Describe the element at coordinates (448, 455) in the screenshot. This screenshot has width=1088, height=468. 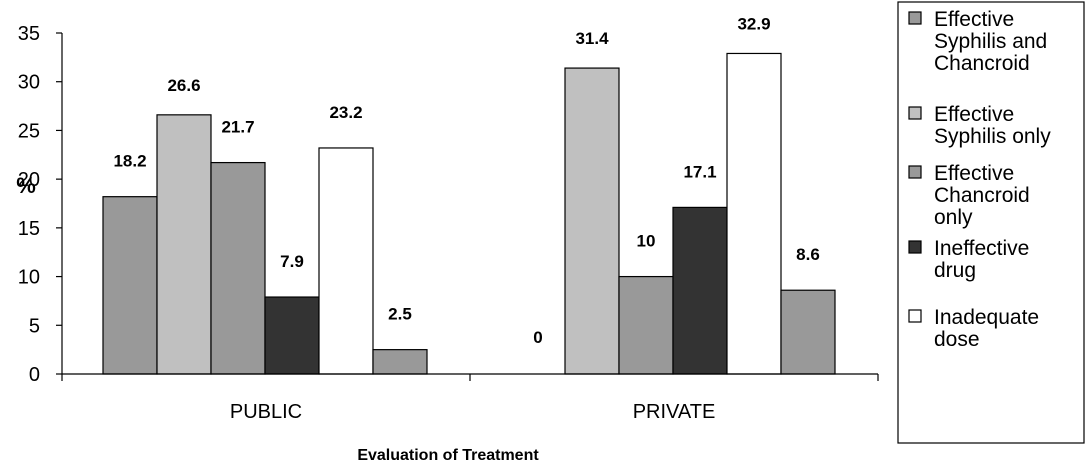
I see `x-axis-title: Evaluation of Treatment` at that location.